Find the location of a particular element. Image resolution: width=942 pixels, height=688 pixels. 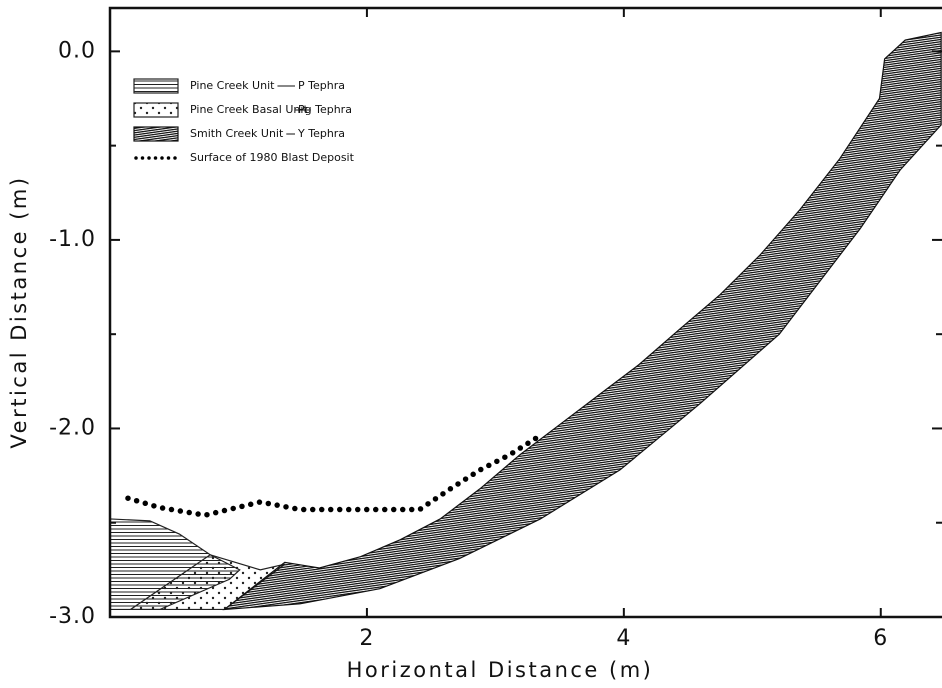

legend-tephra: P Tephra is located at coordinates (321, 85).